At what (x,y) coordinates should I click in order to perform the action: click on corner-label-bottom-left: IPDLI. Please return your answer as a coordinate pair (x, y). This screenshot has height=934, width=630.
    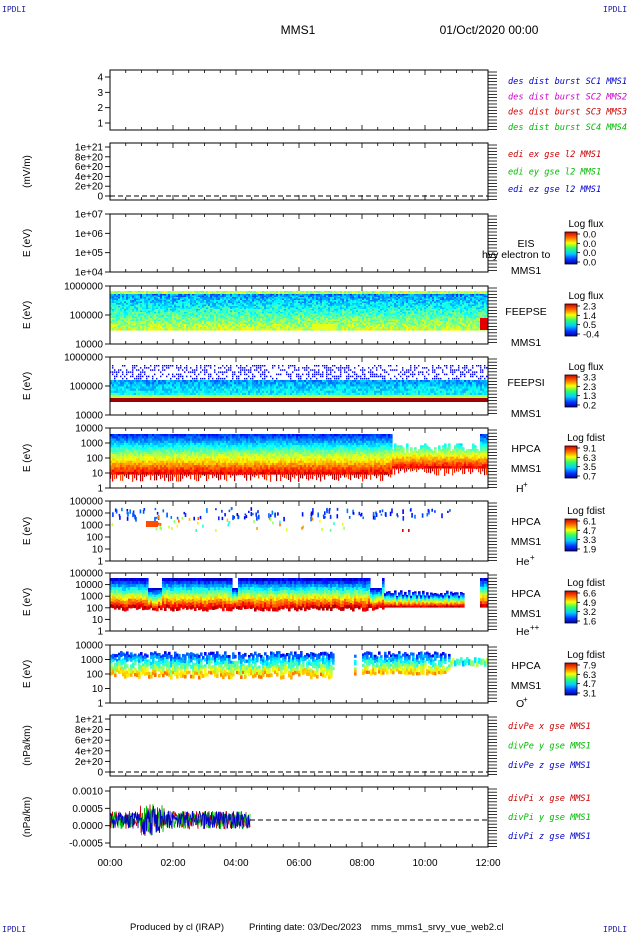
    Looking at the image, I should click on (14, 929).